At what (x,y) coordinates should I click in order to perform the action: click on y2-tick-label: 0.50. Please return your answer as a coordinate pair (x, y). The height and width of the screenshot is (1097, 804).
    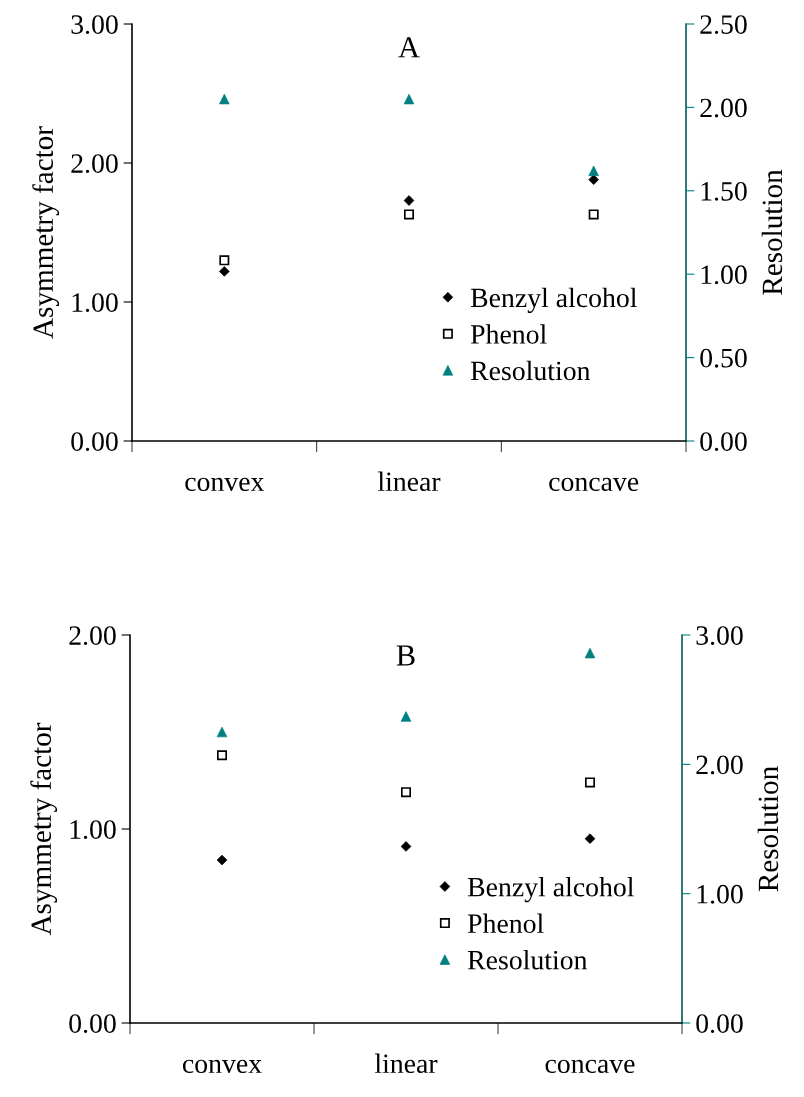
    Looking at the image, I should click on (723, 358).